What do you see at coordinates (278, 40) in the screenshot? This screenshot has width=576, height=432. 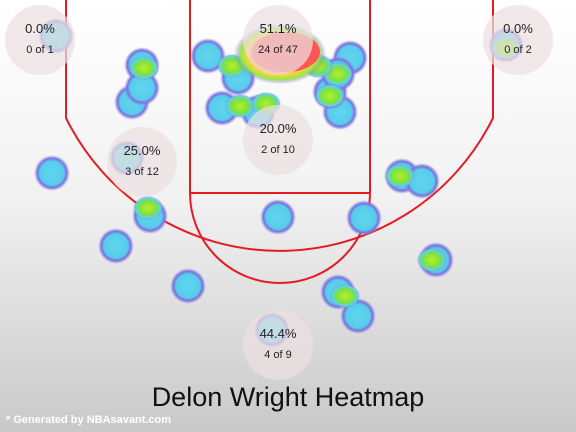 I see `zone-restricted-area: 51.1% 24 of 47` at bounding box center [278, 40].